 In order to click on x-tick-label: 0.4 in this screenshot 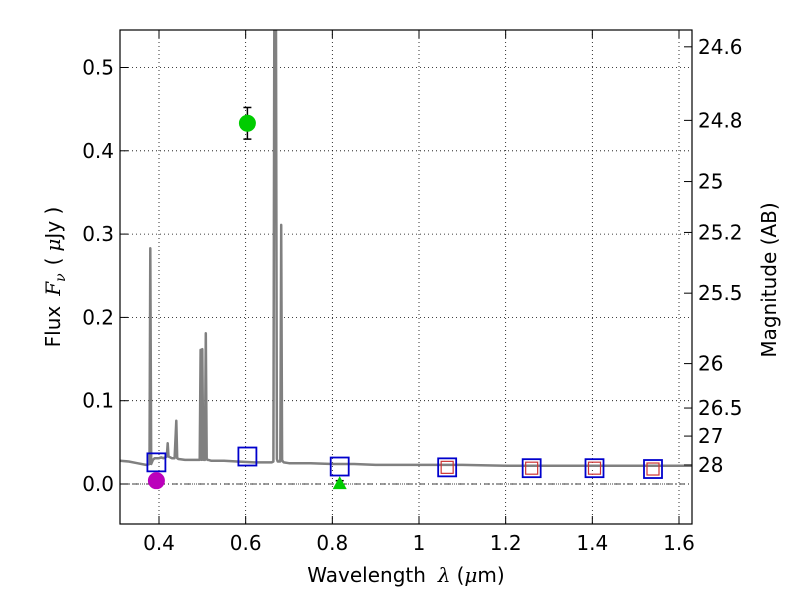, I will do `click(159, 543)`.